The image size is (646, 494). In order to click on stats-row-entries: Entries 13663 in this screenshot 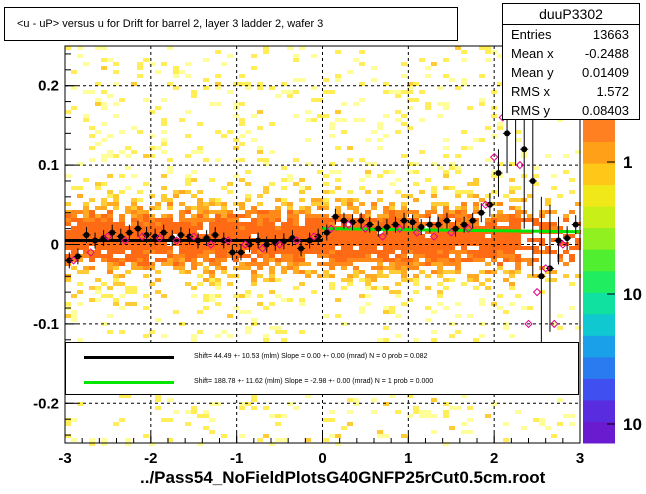, I will do `click(571, 34)`.